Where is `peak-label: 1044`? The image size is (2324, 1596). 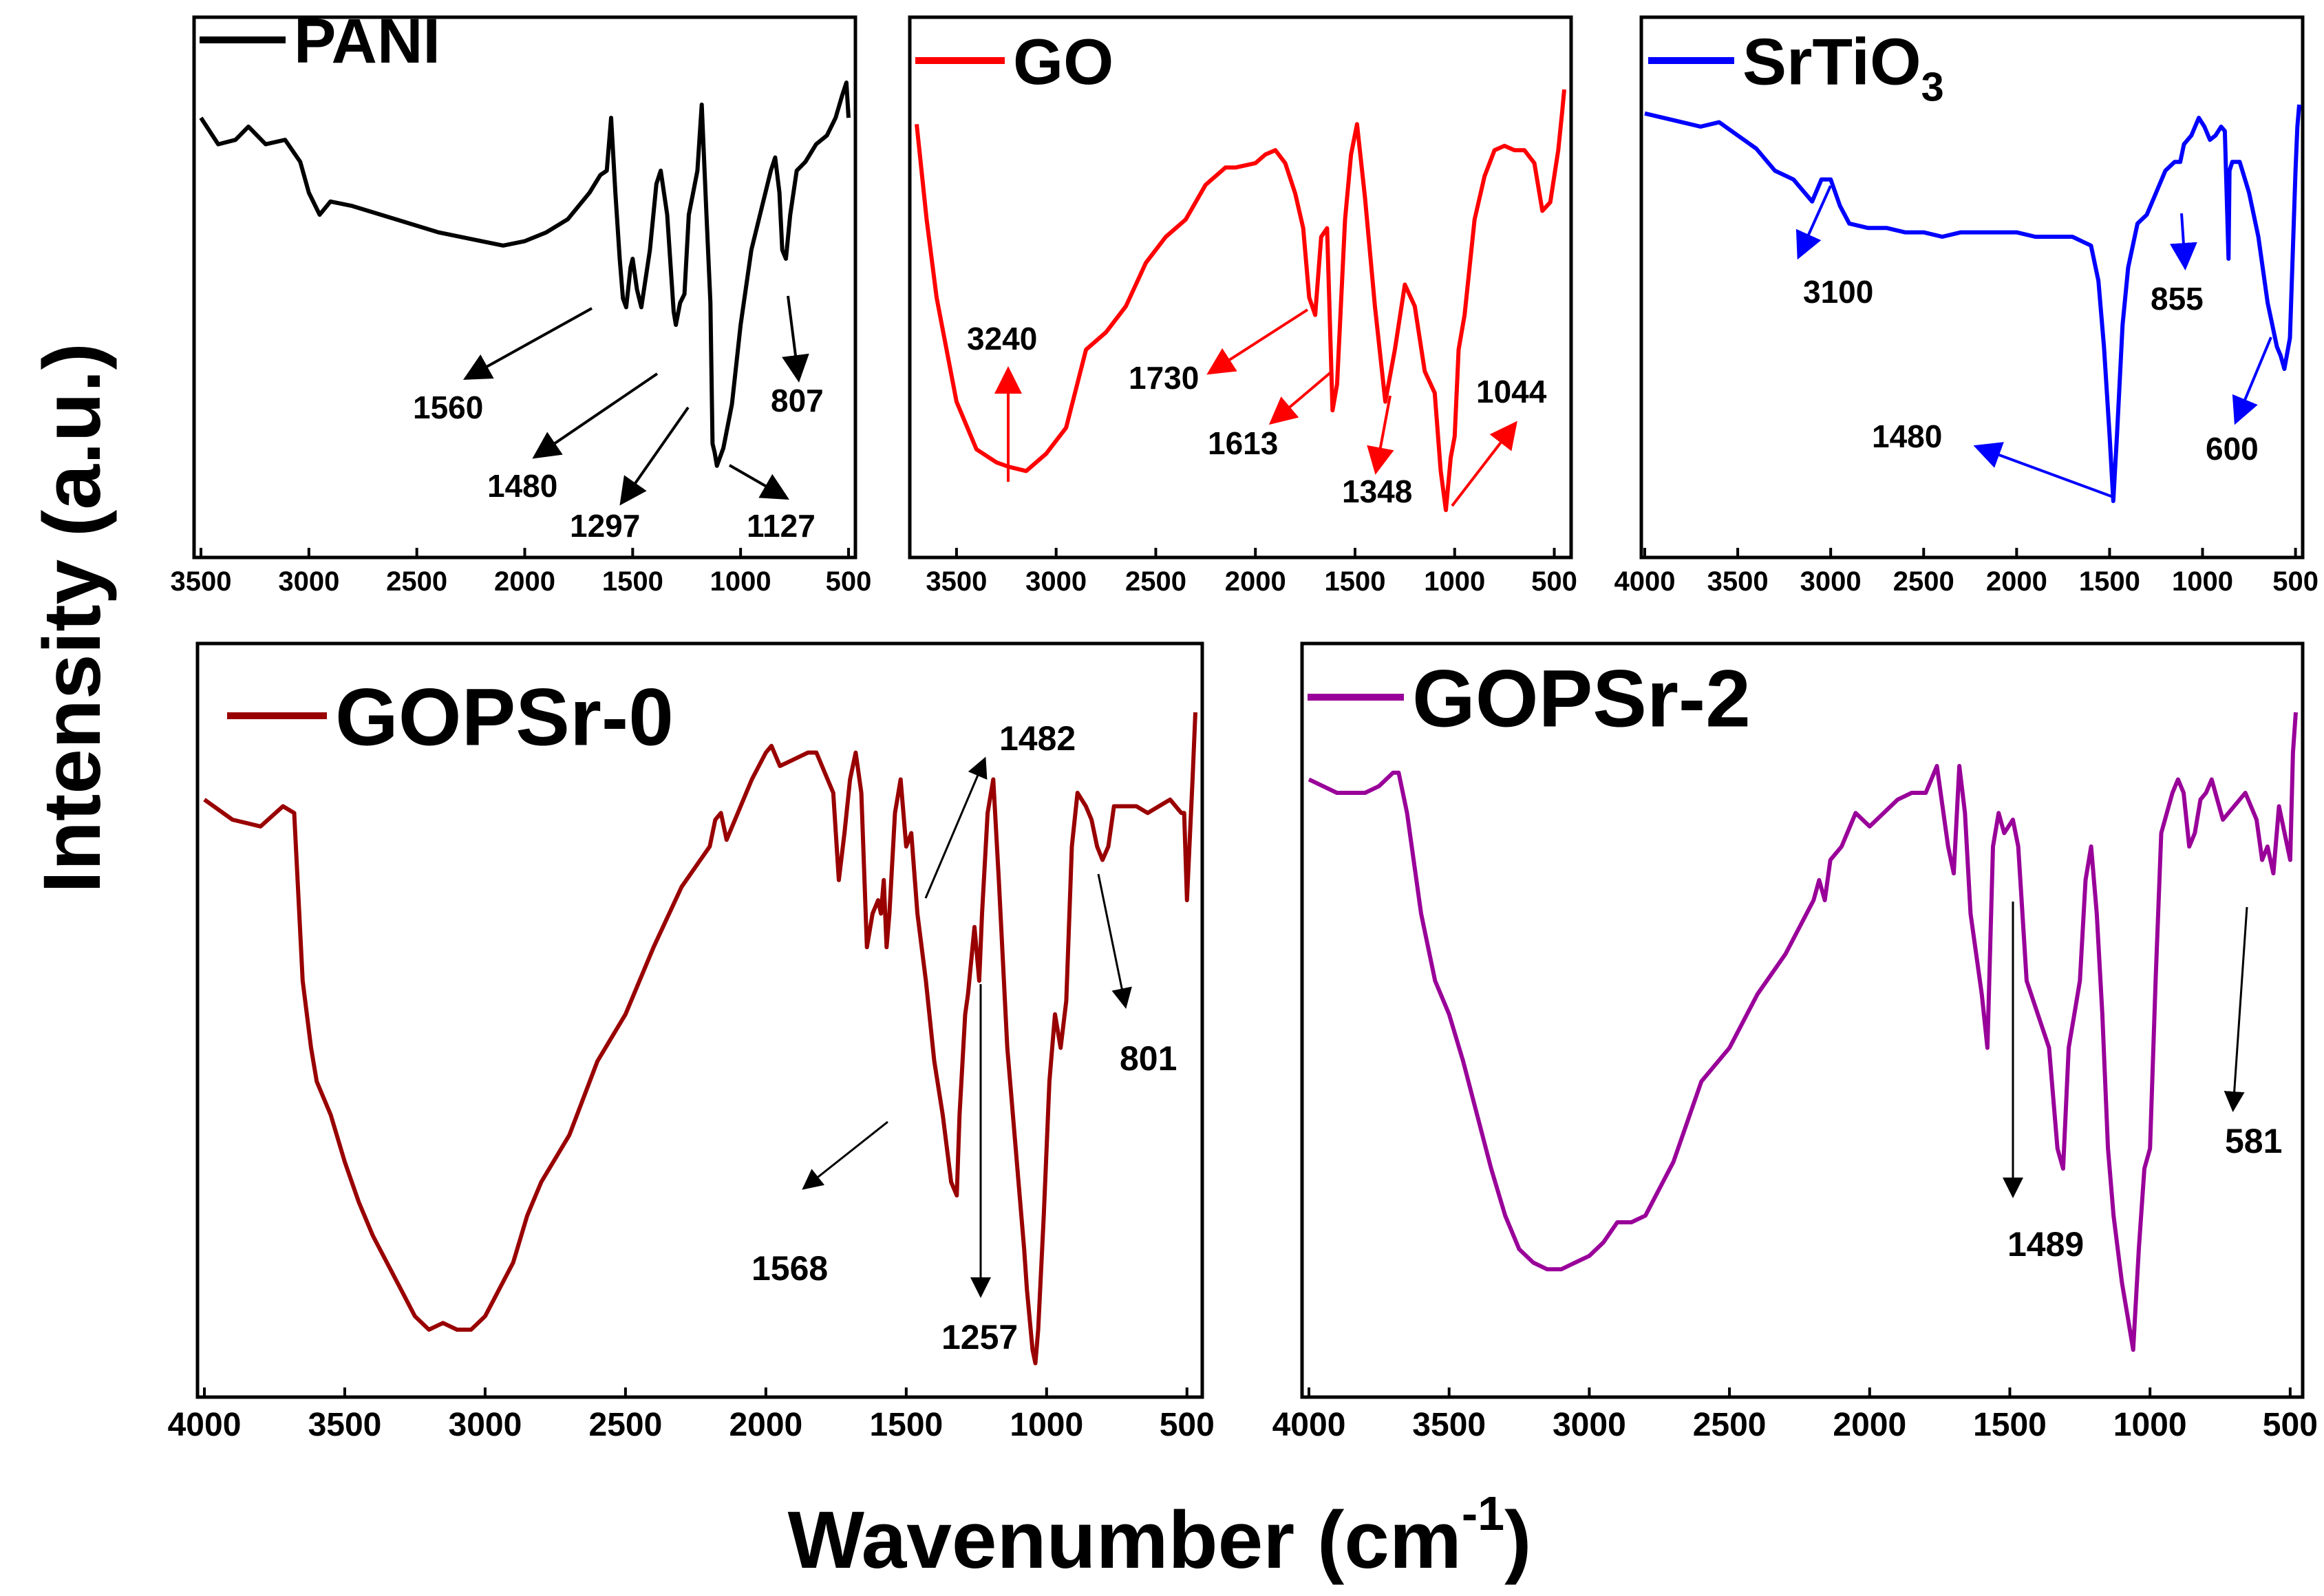 peak-label: 1044 is located at coordinates (1511, 391).